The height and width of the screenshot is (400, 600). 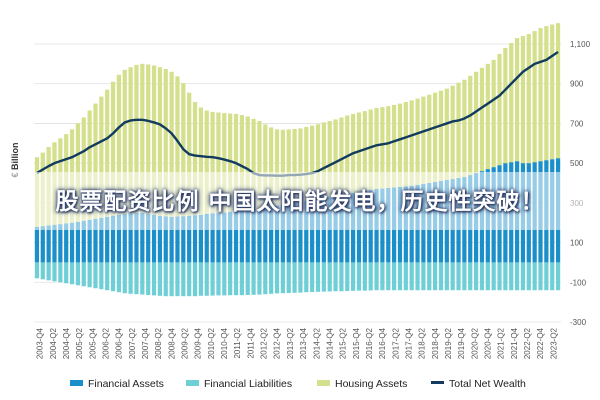 What do you see at coordinates (435, 343) in the screenshot?
I see `x-tick-label: 2018-Q4` at bounding box center [435, 343].